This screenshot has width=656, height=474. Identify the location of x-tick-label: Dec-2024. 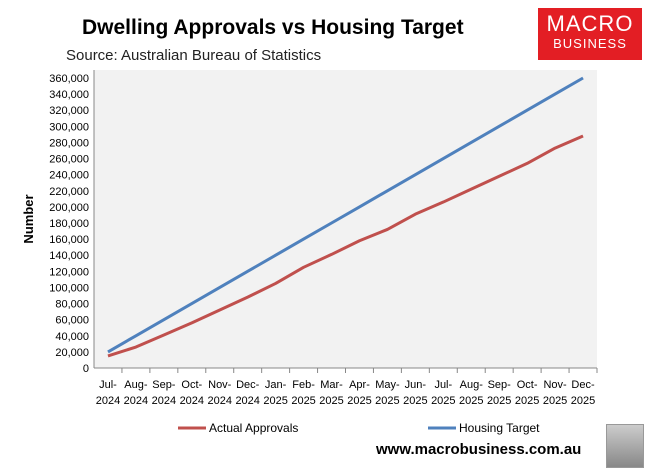
(247, 393).